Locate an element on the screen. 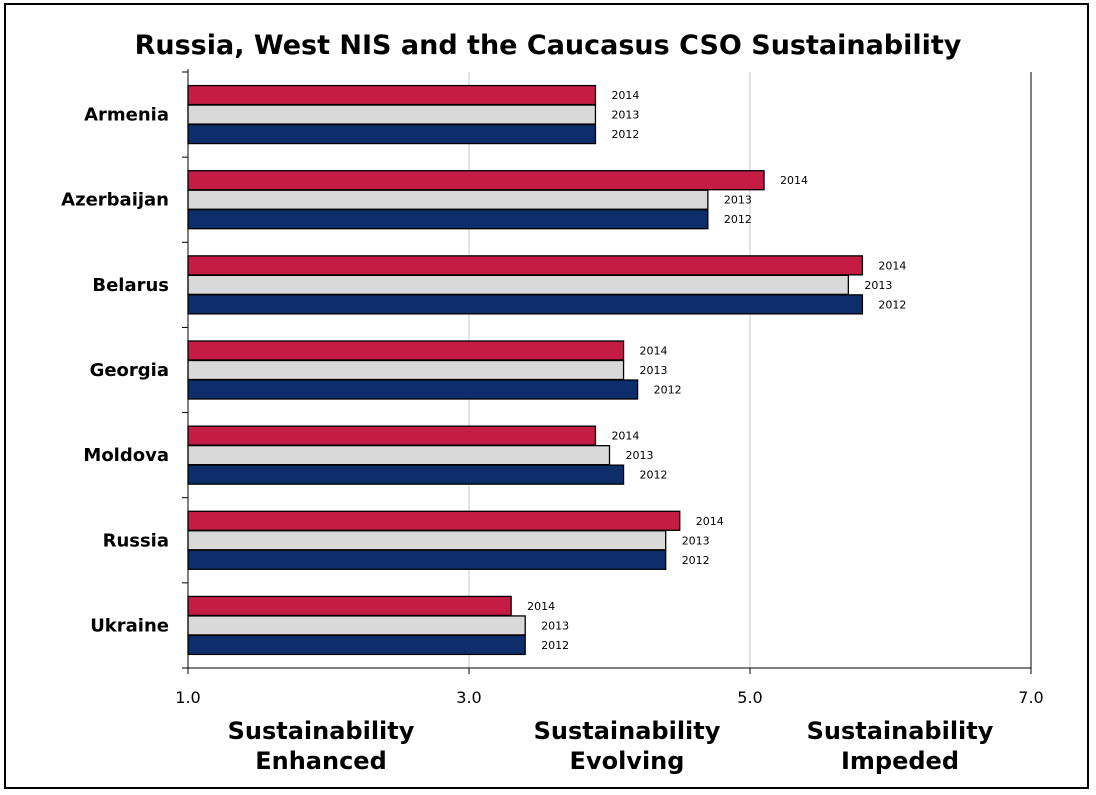  category-label: Azerbaijan is located at coordinates (115, 200).